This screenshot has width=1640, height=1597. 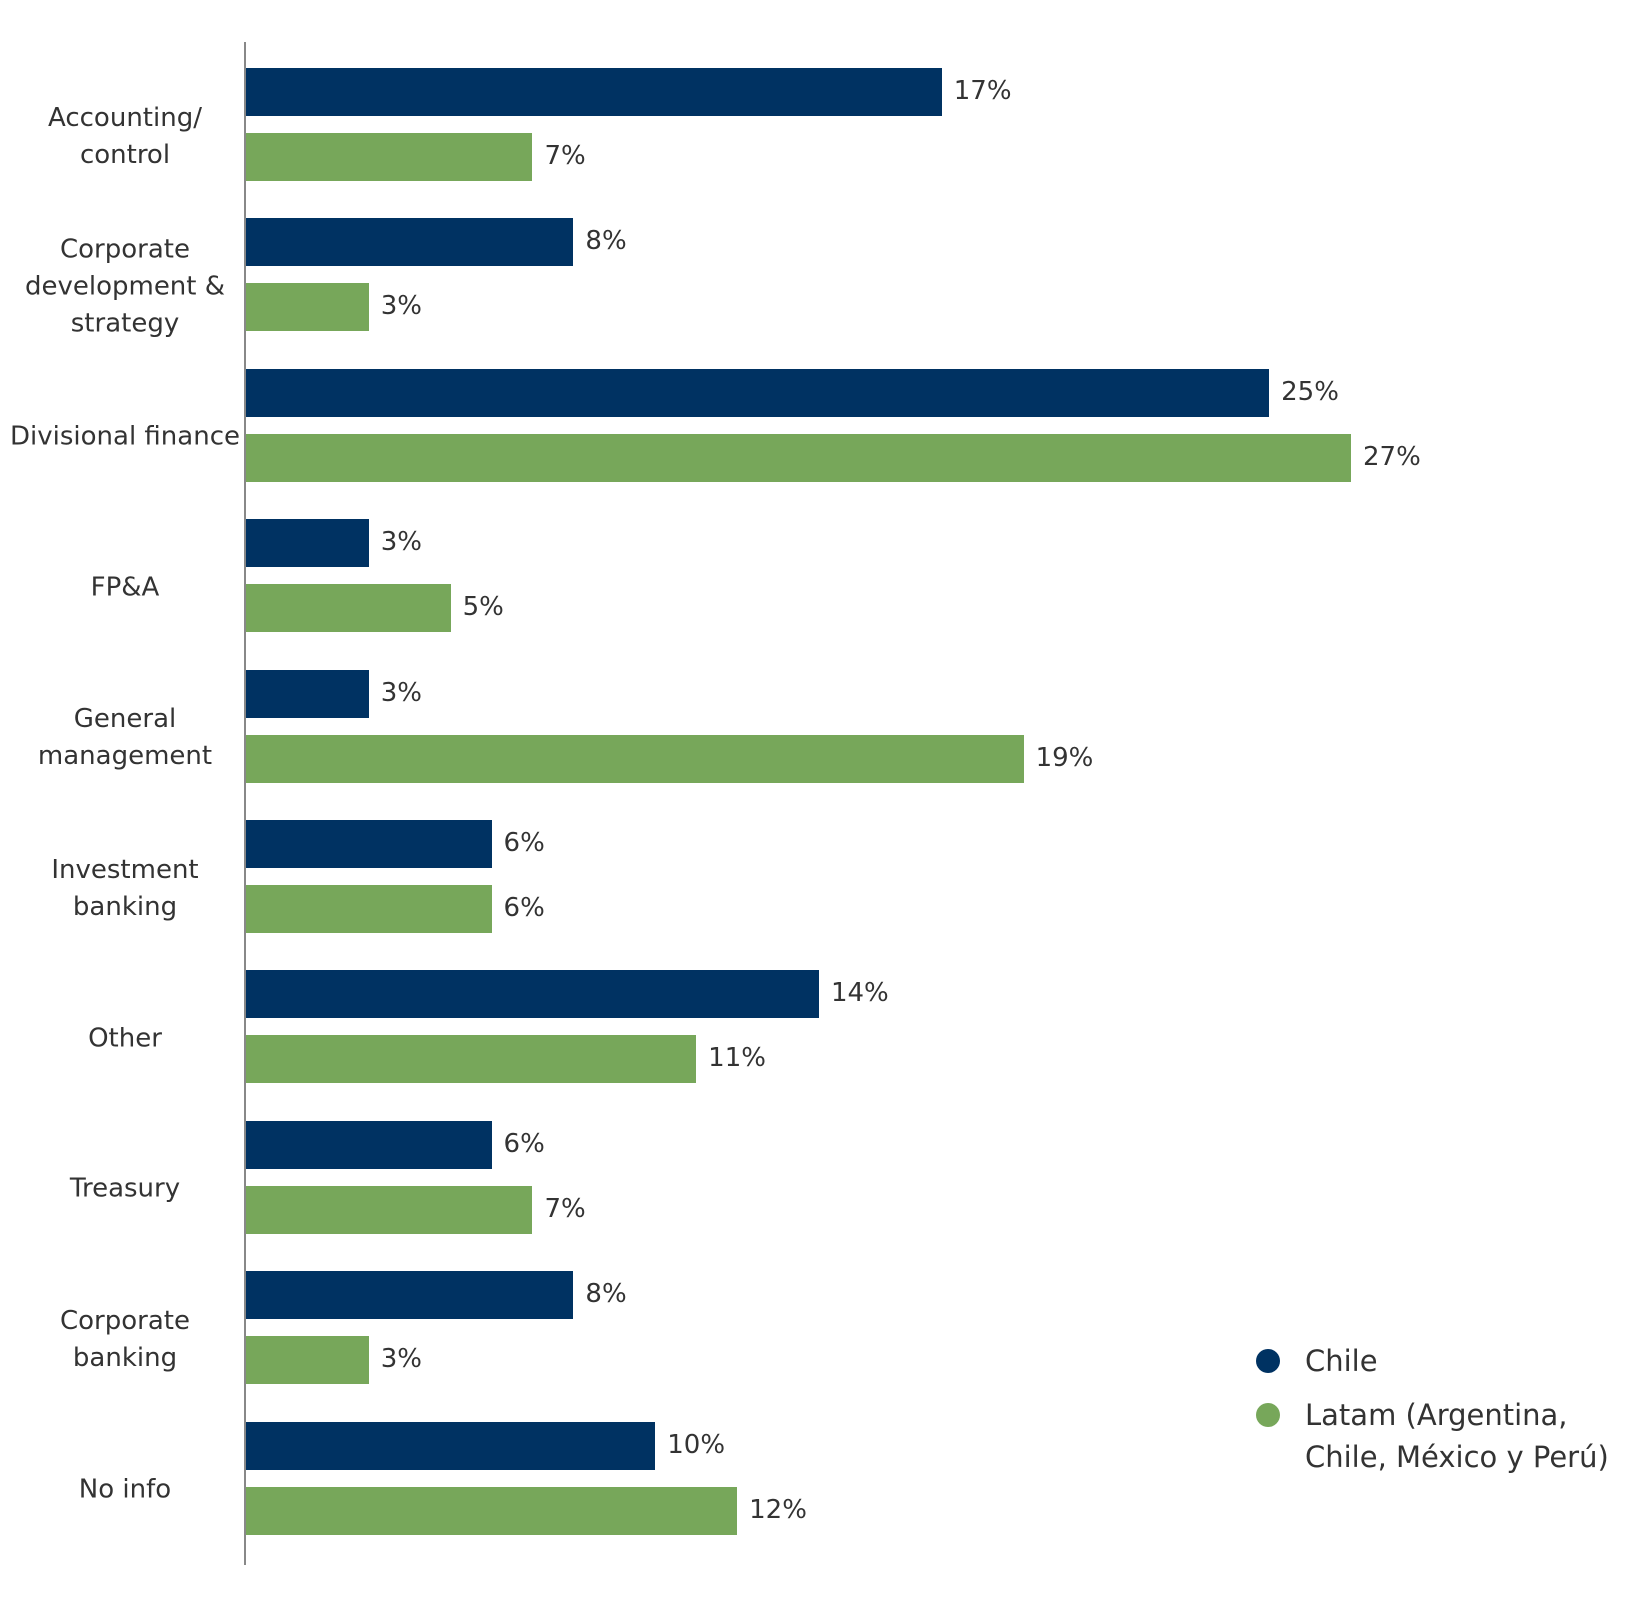 What do you see at coordinates (125, 888) in the screenshot?
I see `category-label: Investment banking` at bounding box center [125, 888].